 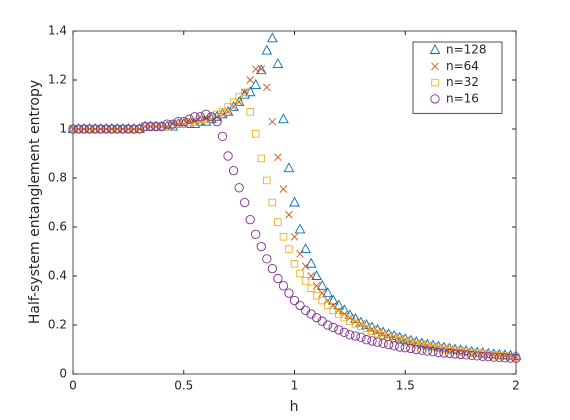 I want to click on x-tick-label: 0.5, so click(x=183, y=386).